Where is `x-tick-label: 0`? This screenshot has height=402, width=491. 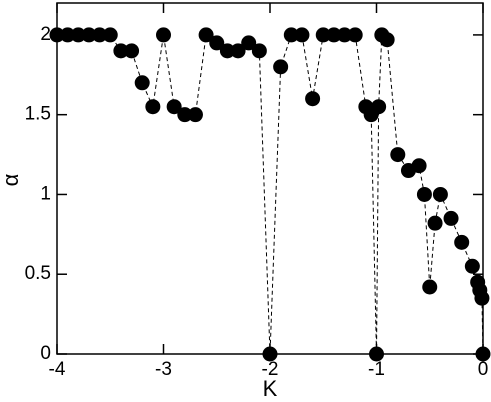
x-tick-label: 0 is located at coordinates (483, 369).